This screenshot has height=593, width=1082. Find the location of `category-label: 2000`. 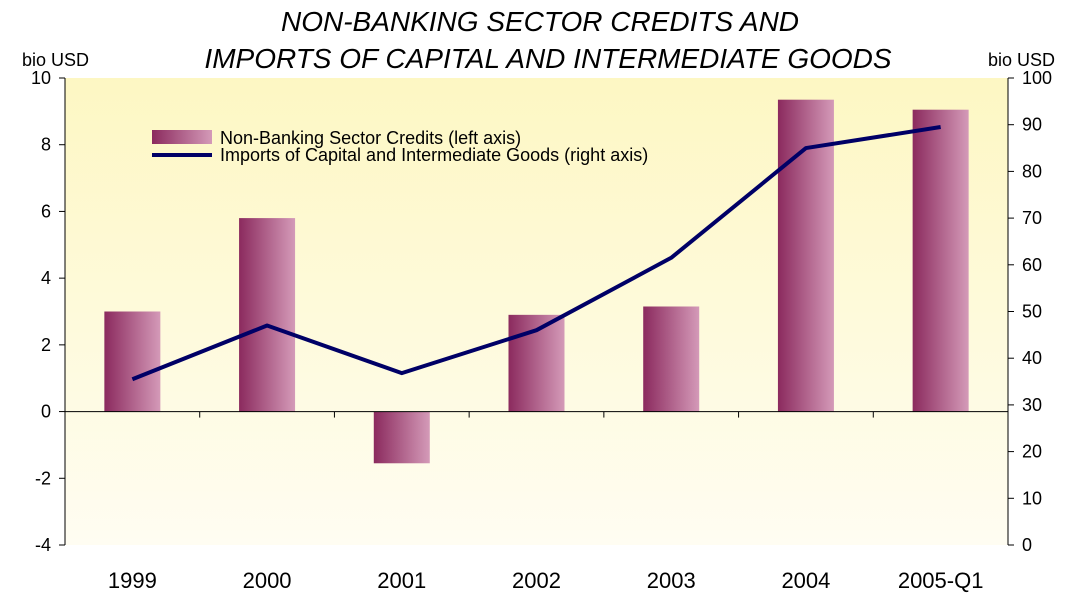

category-label: 2000 is located at coordinates (267, 580).